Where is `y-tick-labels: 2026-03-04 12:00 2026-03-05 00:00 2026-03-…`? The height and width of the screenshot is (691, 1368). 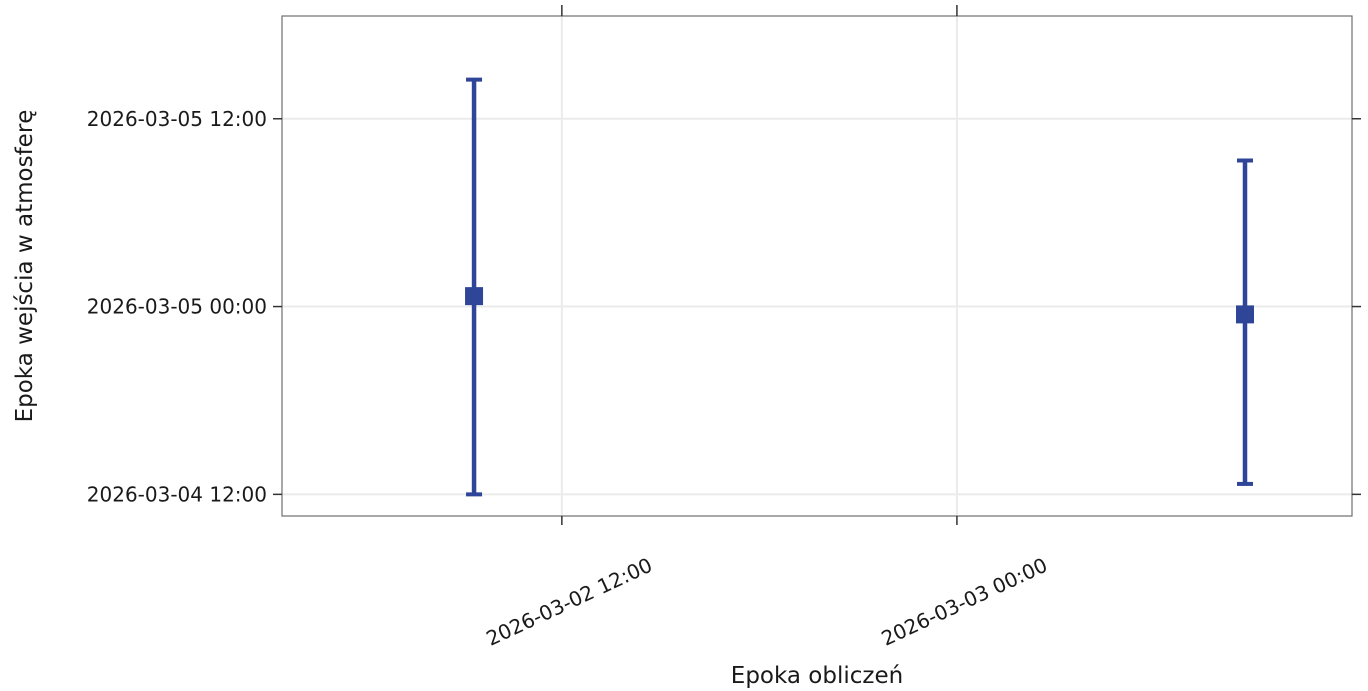 y-tick-labels: 2026-03-04 12:00 2026-03-05 00:00 2026-03-… is located at coordinates (177, 307).